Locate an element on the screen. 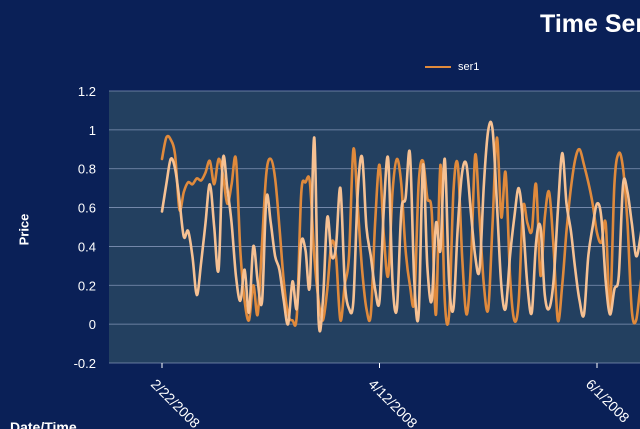  x-tick-label-0: 2/22/2008 is located at coordinates (176, 402).